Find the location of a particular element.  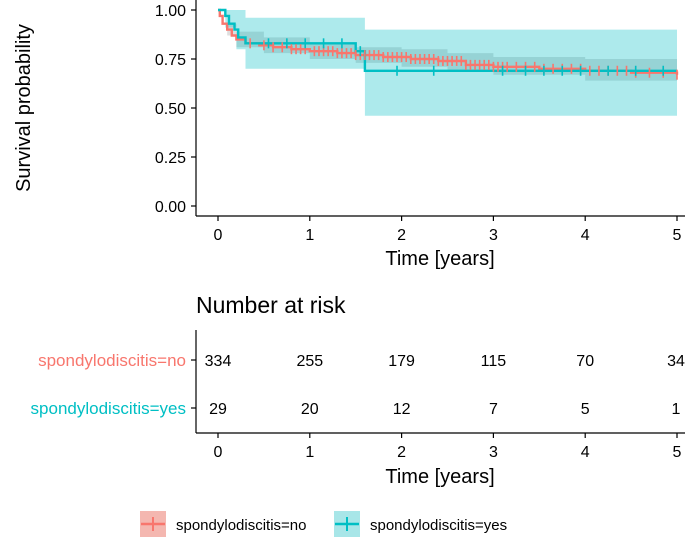

risk-cell: 7 is located at coordinates (493, 409).